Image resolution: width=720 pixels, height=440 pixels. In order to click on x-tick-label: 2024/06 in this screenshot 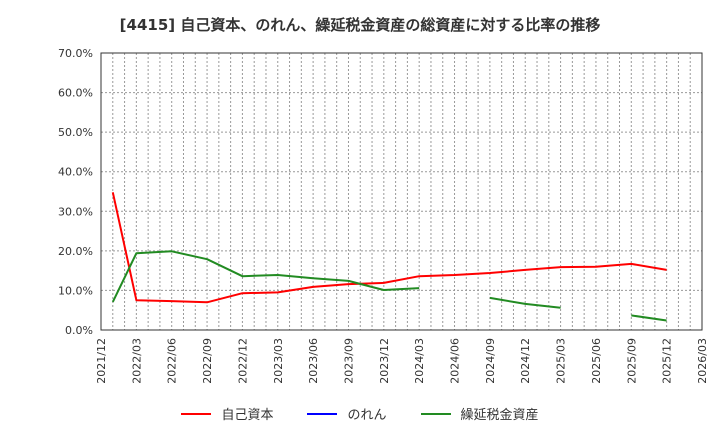, I will do `click(455, 361)`.